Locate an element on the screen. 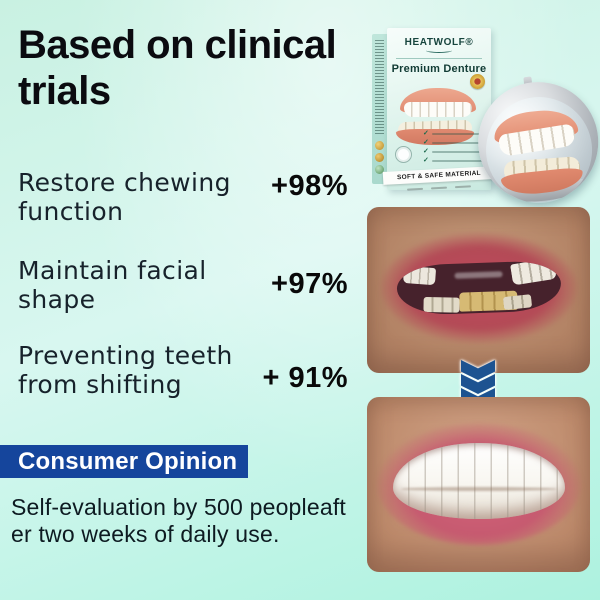 This screenshot has width=600, height=600. denture-tin is located at coordinates (535, 140).